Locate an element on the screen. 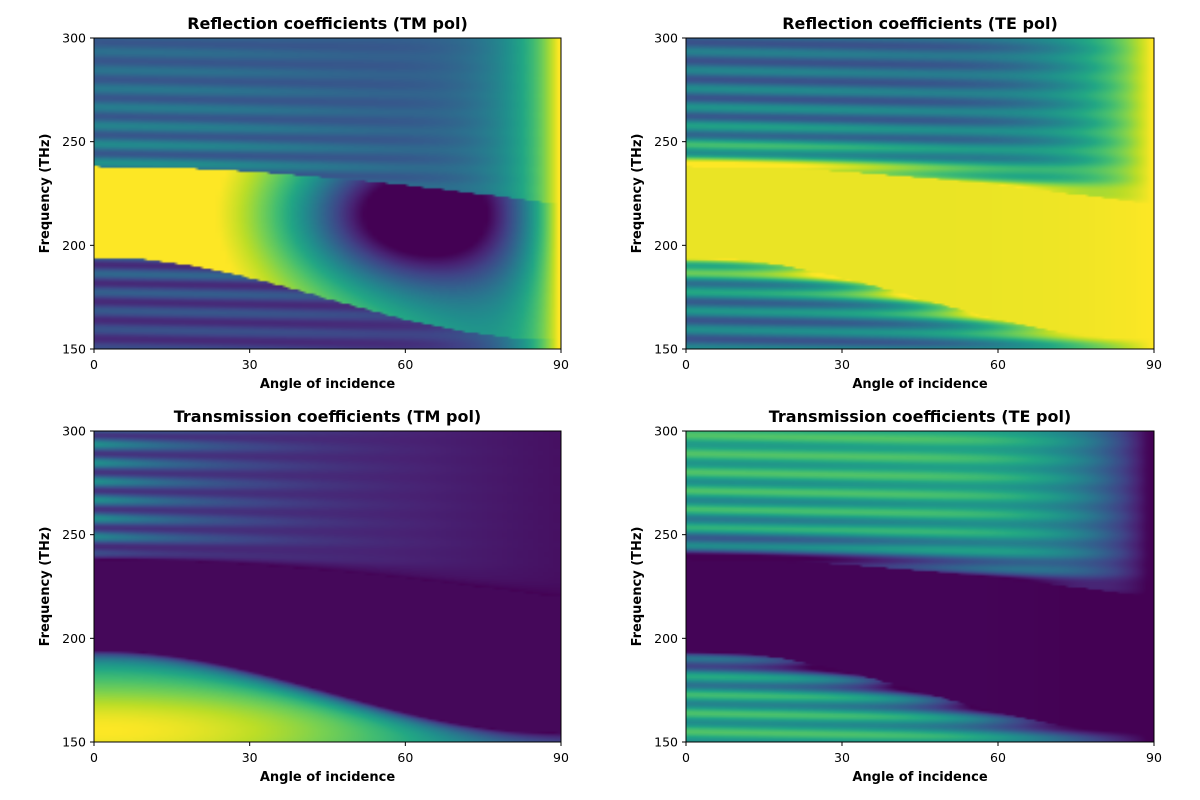 The height and width of the screenshot is (800, 1200). chart-title: Transmission coefficients (TM pol) is located at coordinates (327, 416).